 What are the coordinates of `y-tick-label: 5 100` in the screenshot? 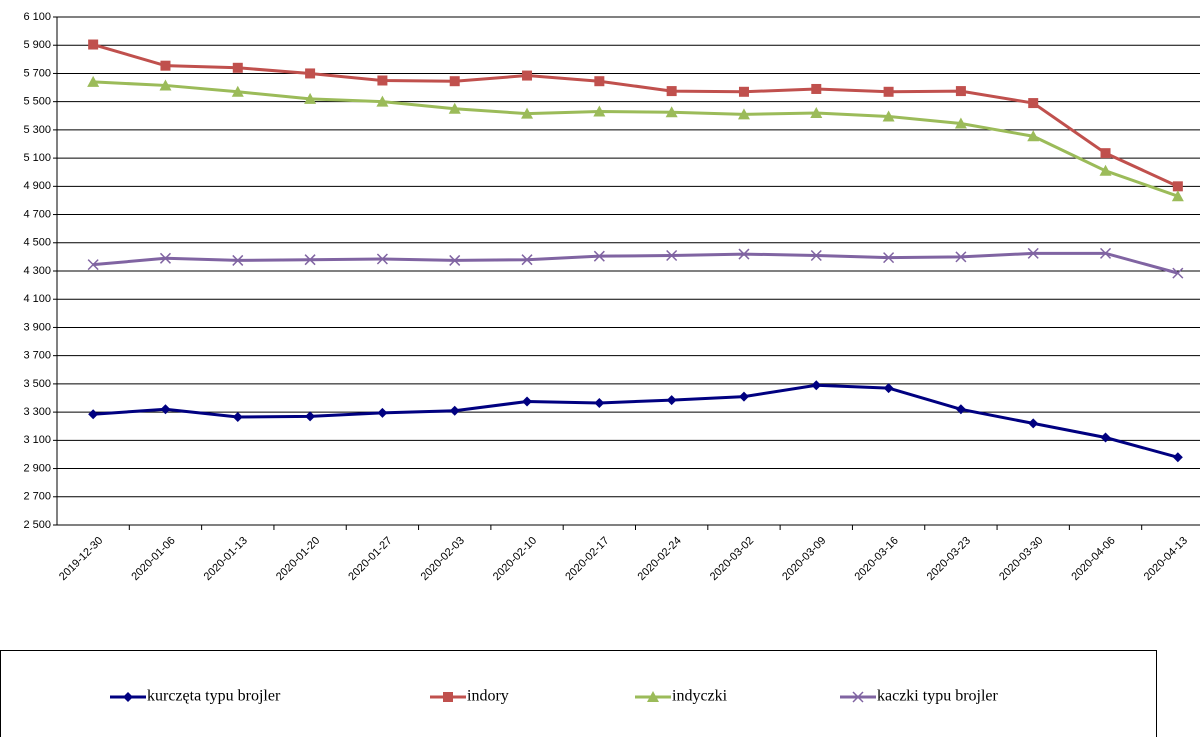 It's located at (37, 158).